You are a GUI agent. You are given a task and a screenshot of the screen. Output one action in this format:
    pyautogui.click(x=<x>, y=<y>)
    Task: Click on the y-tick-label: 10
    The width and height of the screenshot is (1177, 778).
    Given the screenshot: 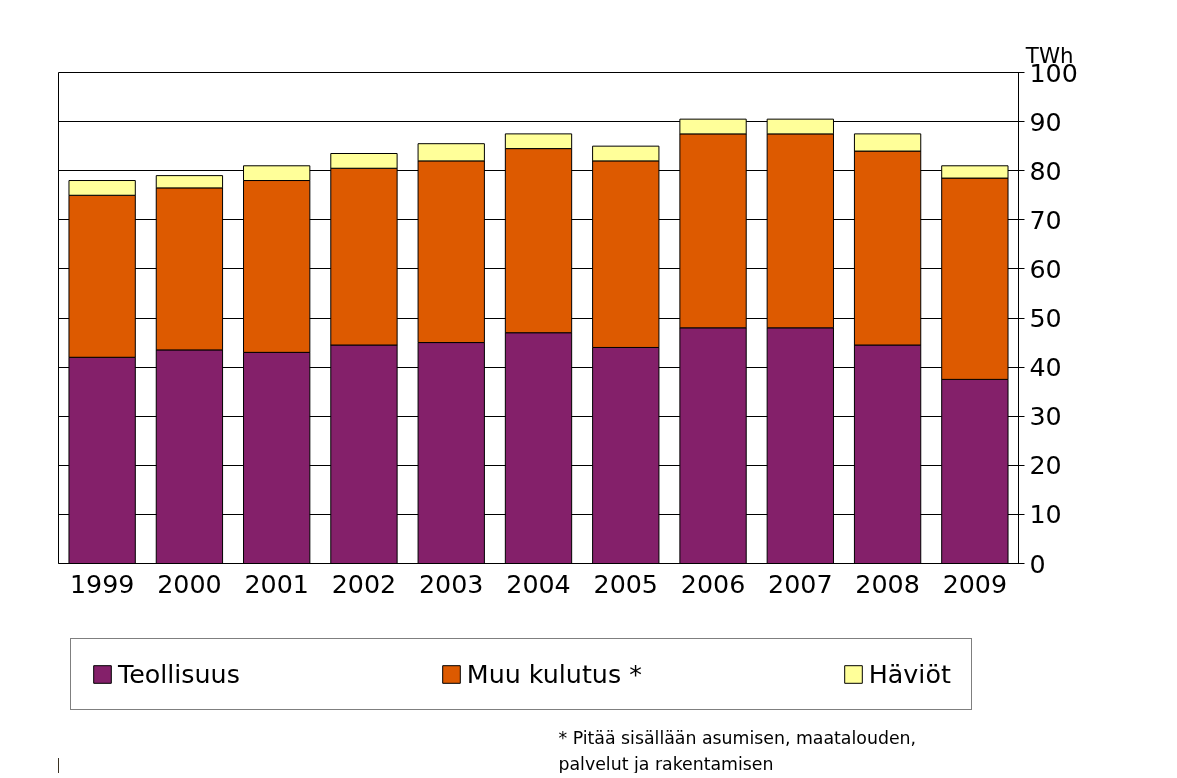 What is the action you would take?
    pyautogui.click(x=1045, y=514)
    